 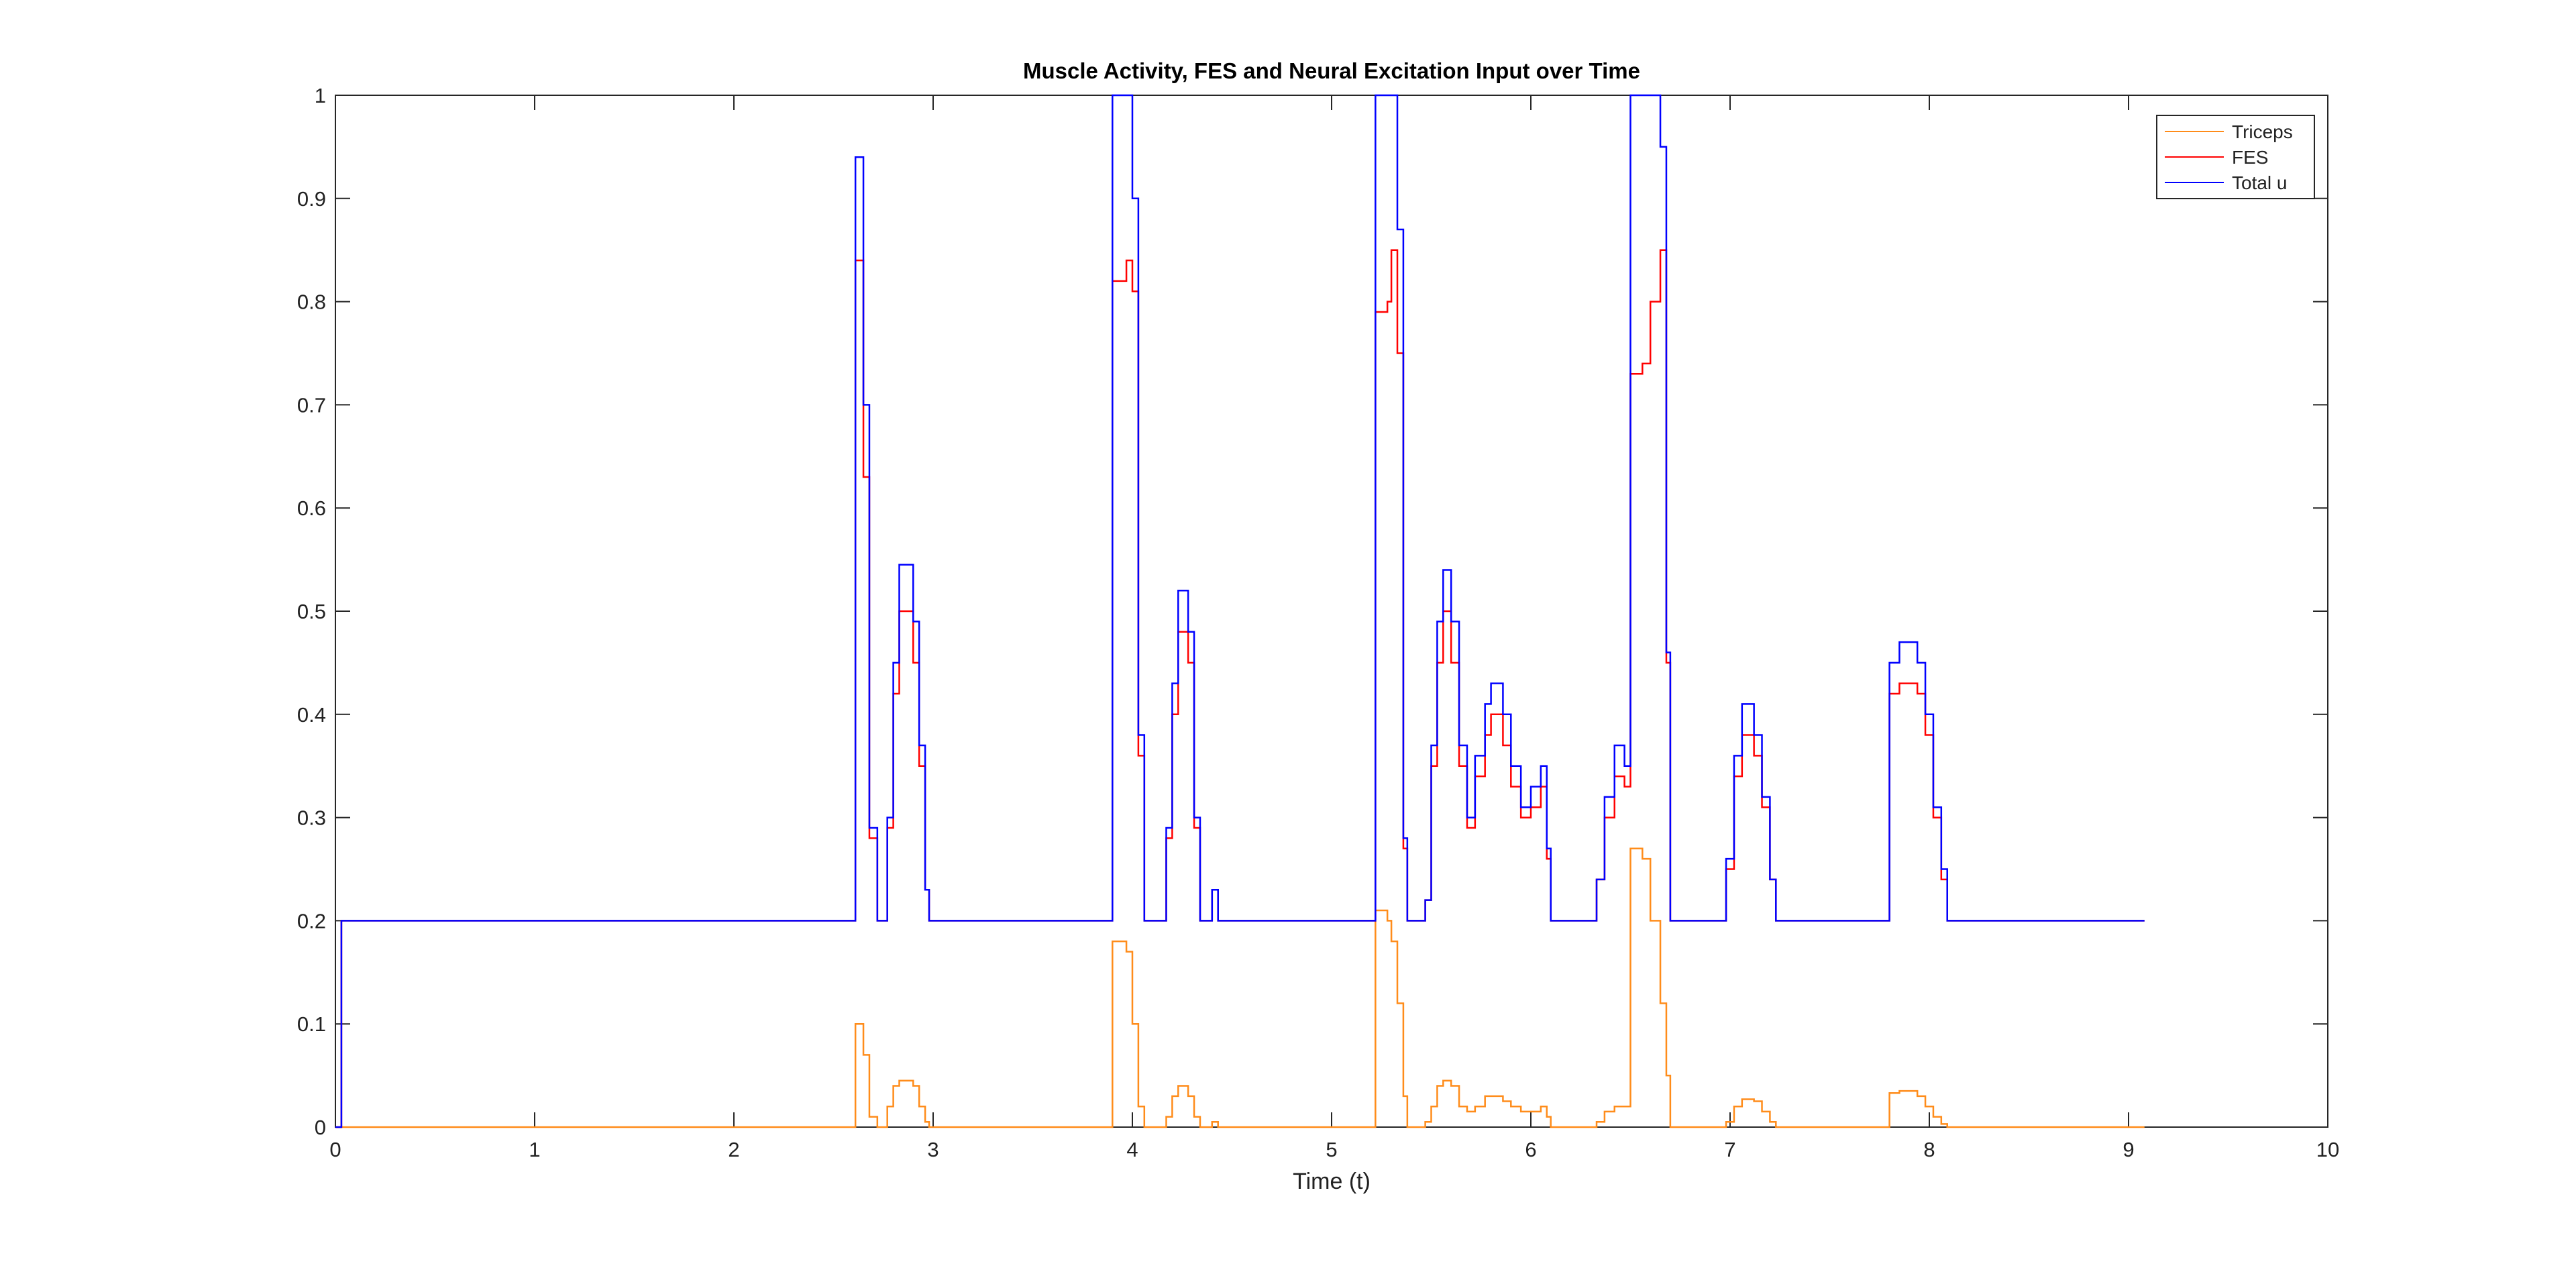 I want to click on y-tick-label: 0.9, so click(x=311, y=199).